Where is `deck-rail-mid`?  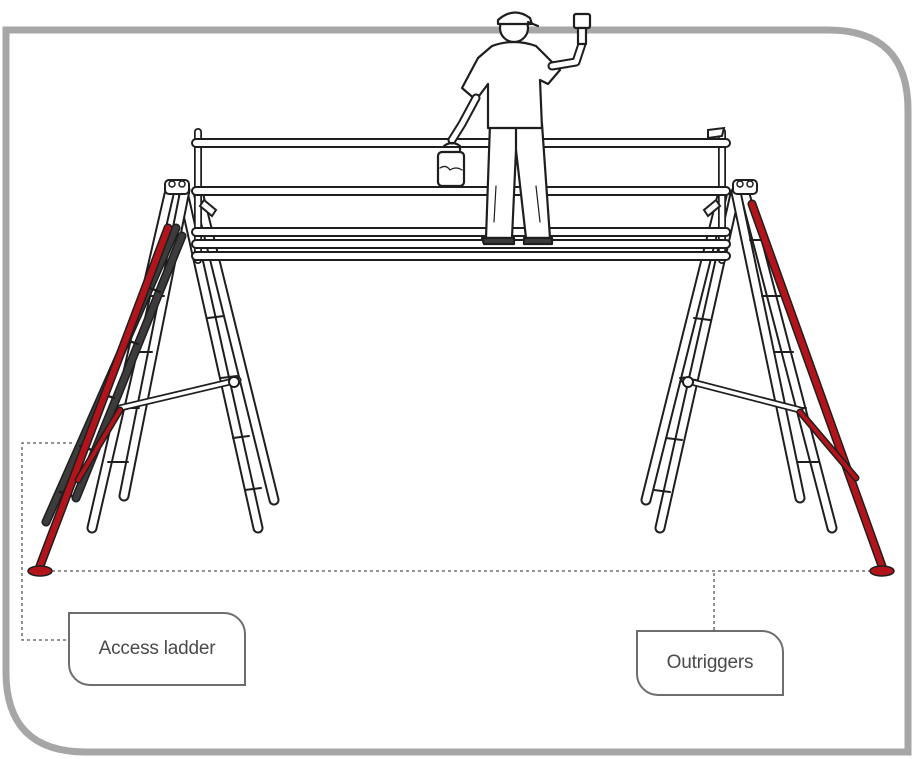
deck-rail-mid is located at coordinates (461, 244).